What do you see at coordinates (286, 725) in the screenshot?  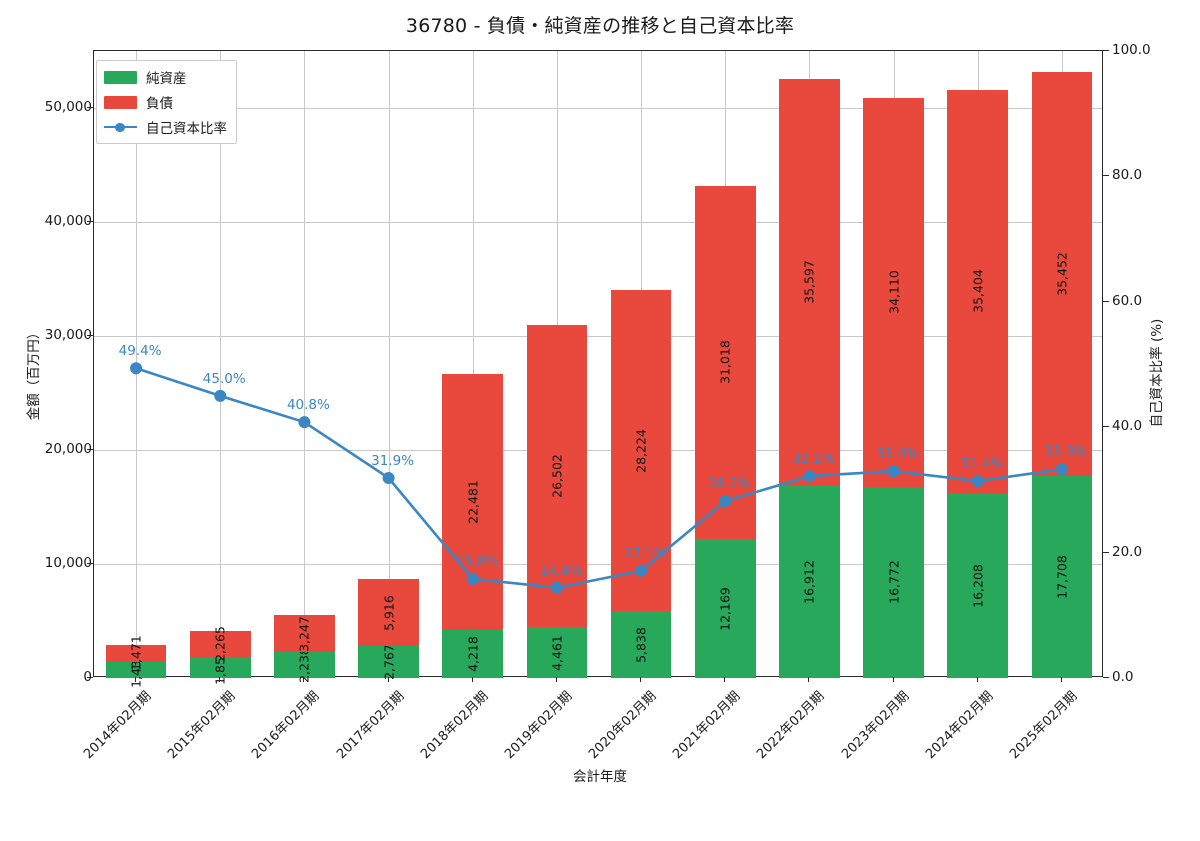 I see `x-axis-tick-label: 2016年02月期` at bounding box center [286, 725].